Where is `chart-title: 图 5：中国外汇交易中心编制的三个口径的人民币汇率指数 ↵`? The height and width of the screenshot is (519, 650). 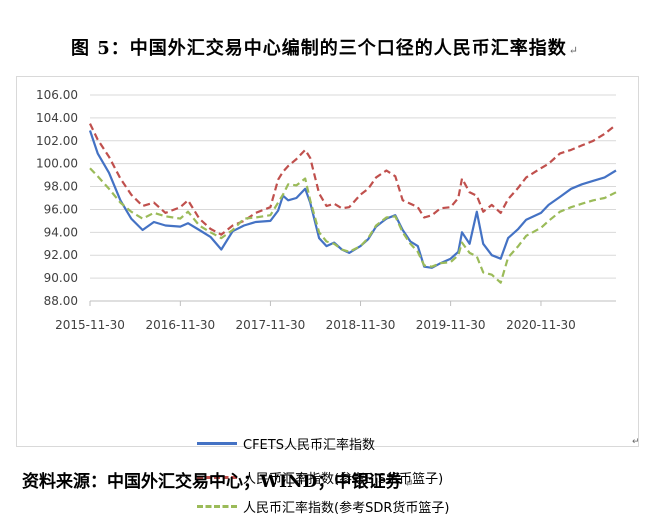 chart-title: 图 5：中国外汇交易中心编制的三个口径的人民币汇率指数 ↵ is located at coordinates (325, 47).